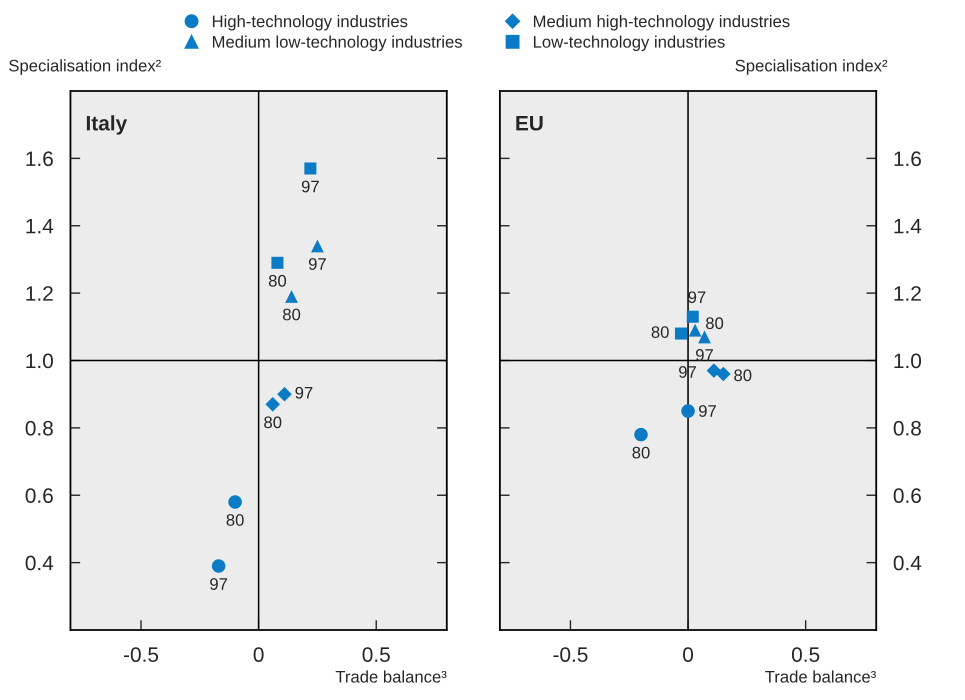  What do you see at coordinates (629, 44) in the screenshot?
I see `legend-label: Low-technology industries` at bounding box center [629, 44].